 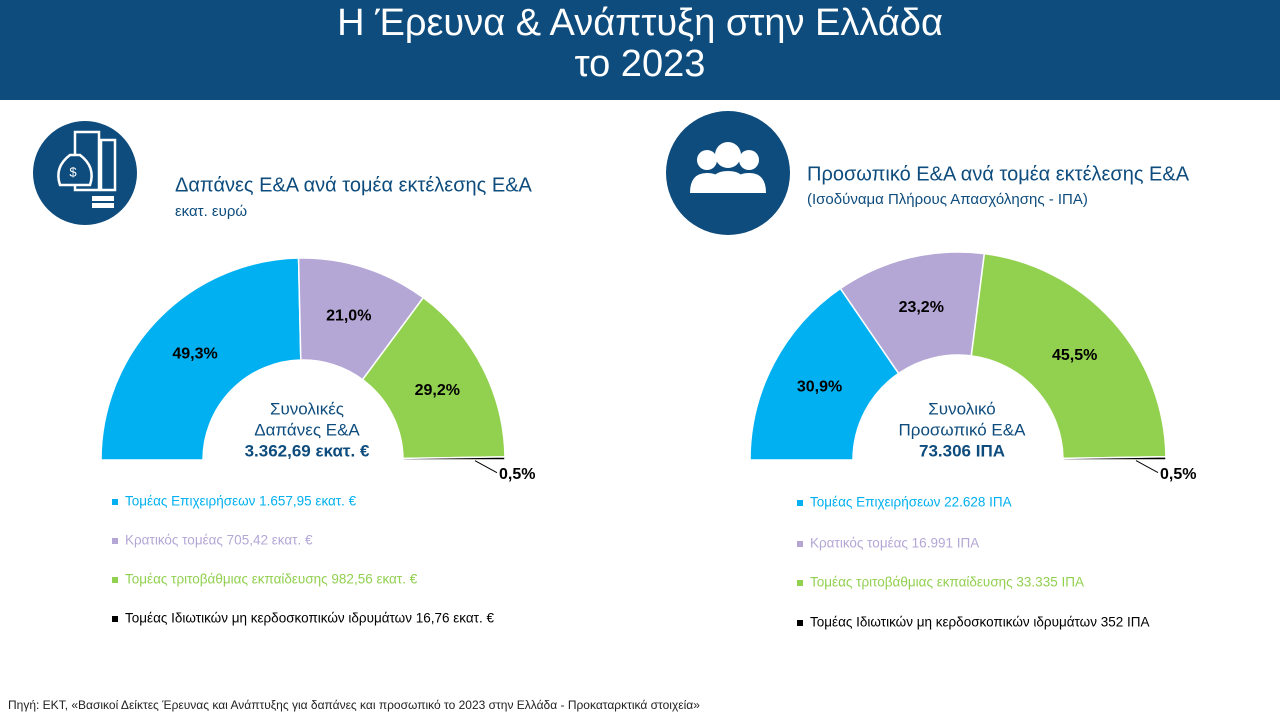 What do you see at coordinates (307, 450) in the screenshot?
I see `center-label: 3.362,69 εκατ. €` at bounding box center [307, 450].